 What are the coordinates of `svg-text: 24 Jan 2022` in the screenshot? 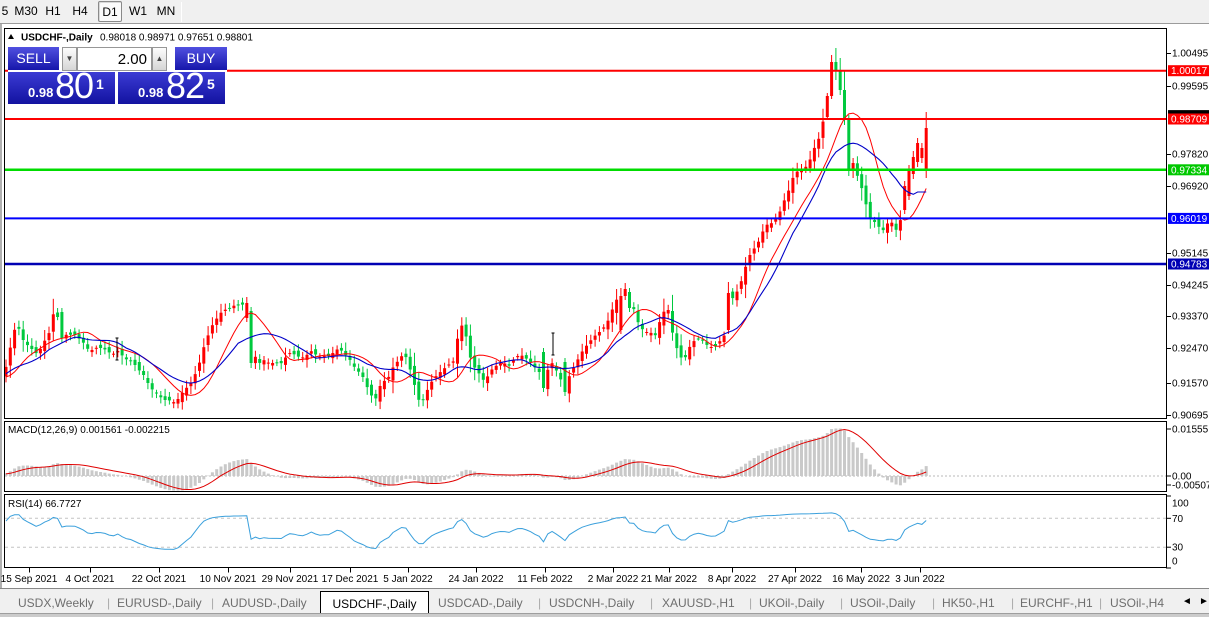 It's located at (475, 579).